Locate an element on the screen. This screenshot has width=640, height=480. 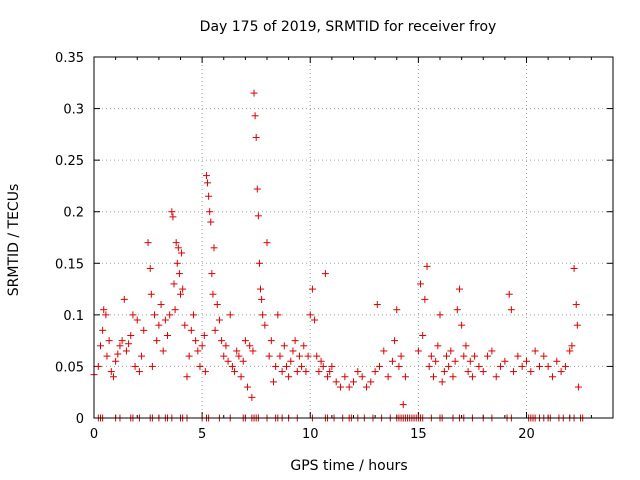
x-tick-label: 0 is located at coordinates (94, 434).